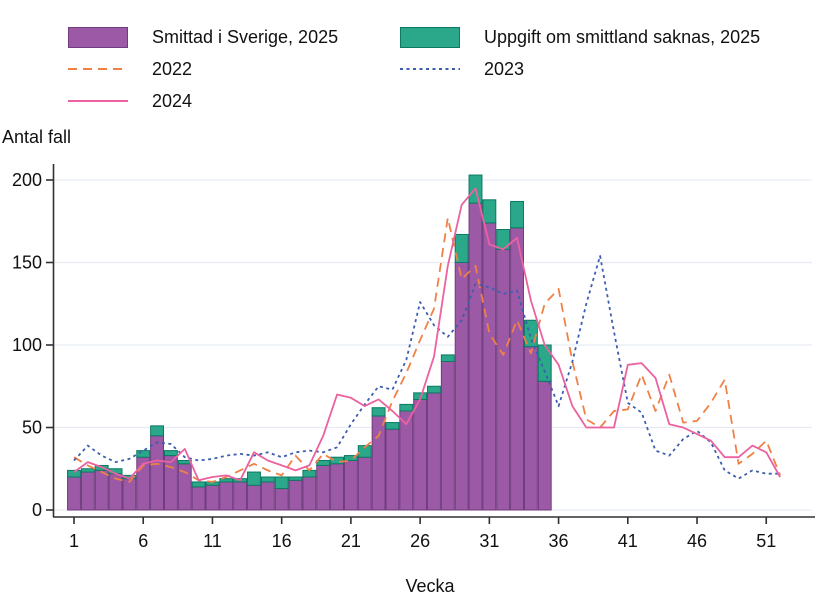 This screenshot has width=830, height=609. I want to click on y-tick-label: 0, so click(37, 510).